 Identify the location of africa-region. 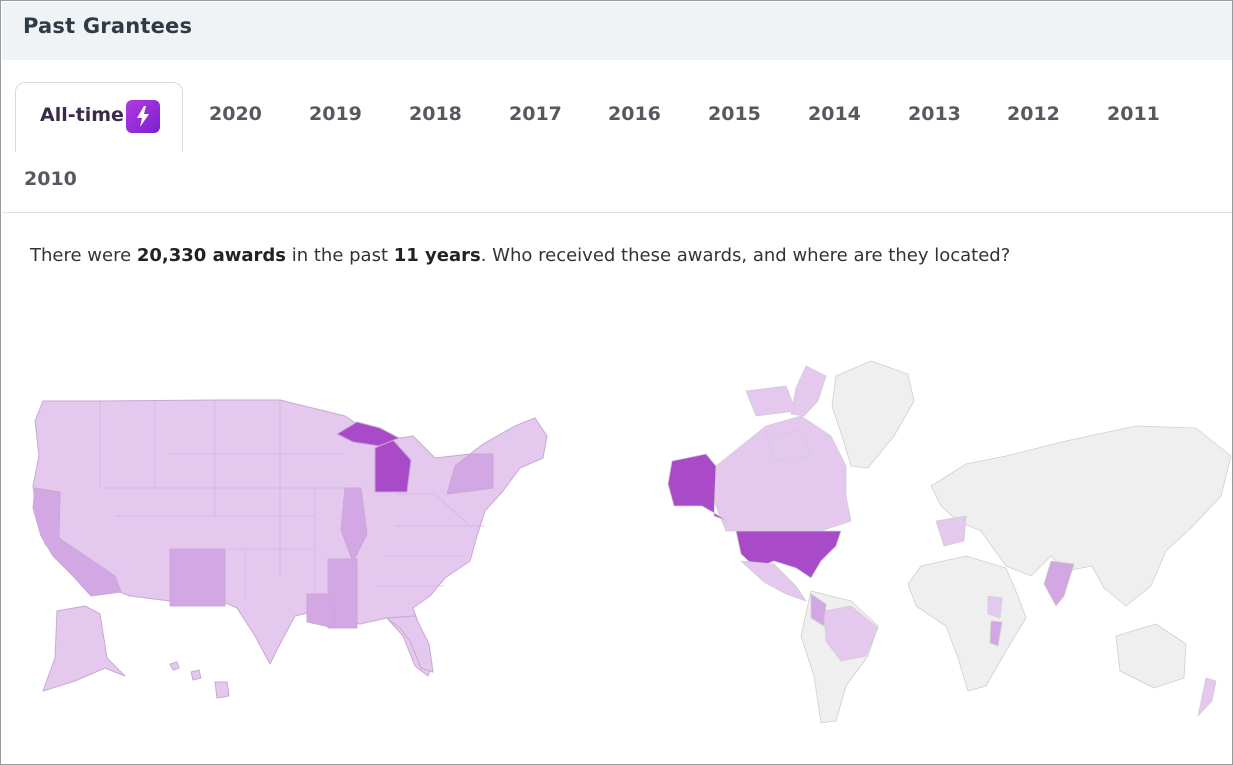
(967, 623).